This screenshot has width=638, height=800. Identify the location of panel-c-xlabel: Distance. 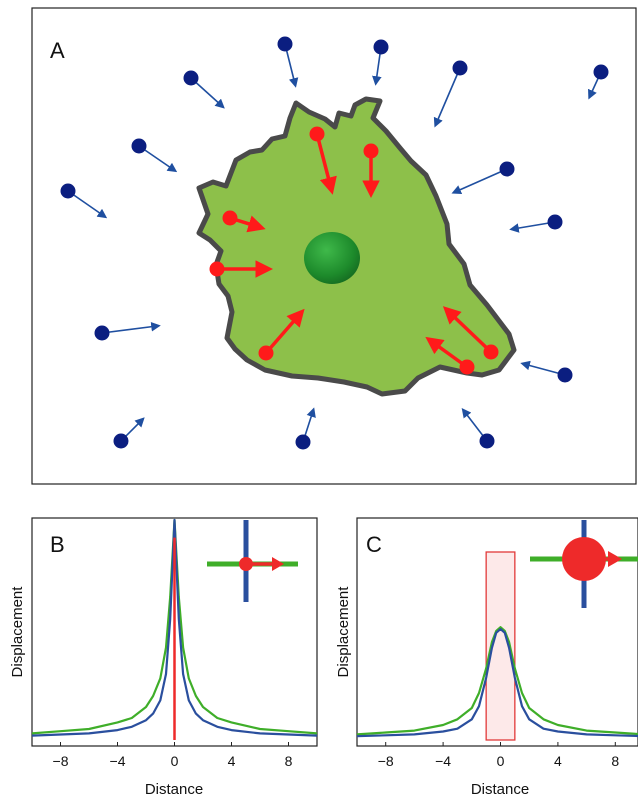
(500, 789).